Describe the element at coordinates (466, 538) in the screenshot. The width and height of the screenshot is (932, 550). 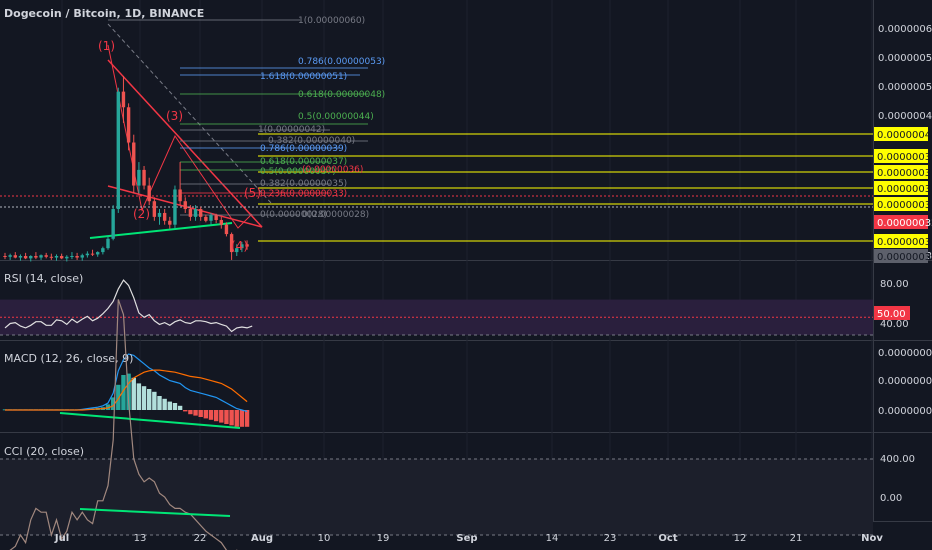
I see `time-axis-tick: Sep` at that location.